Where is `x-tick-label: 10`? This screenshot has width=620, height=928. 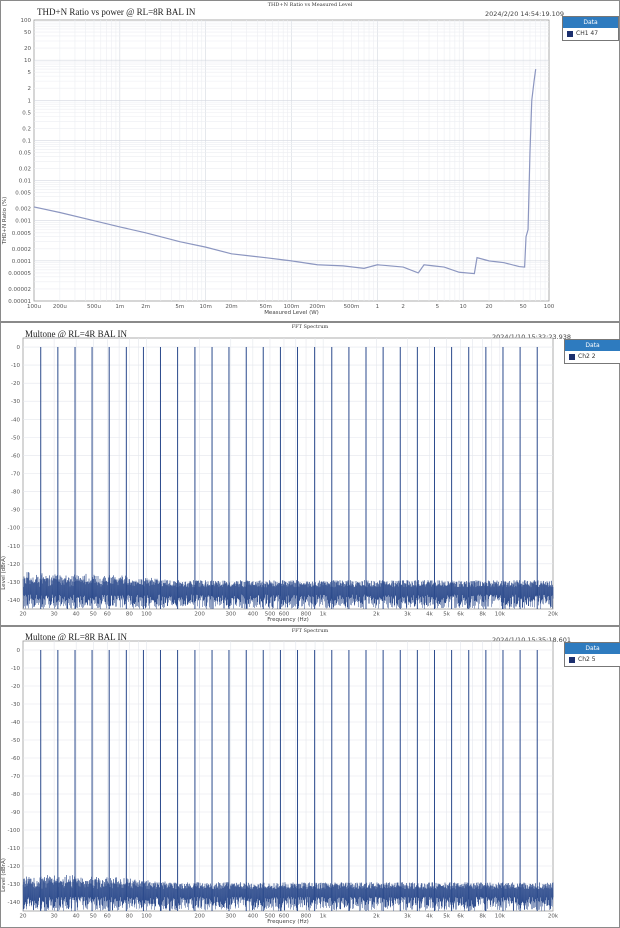 x-tick-label: 10 is located at coordinates (463, 307).